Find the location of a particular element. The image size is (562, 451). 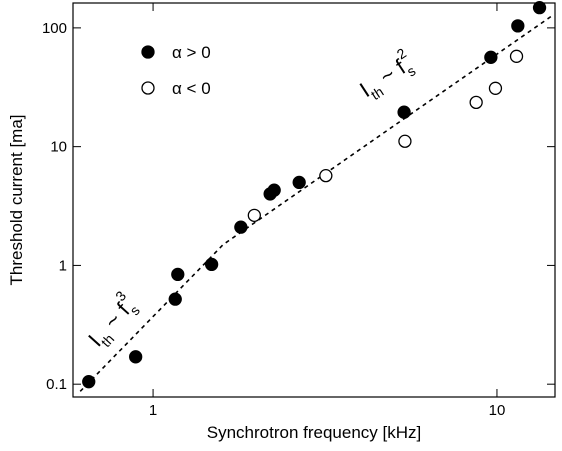

x-tick-label: 1 is located at coordinates (153, 410).